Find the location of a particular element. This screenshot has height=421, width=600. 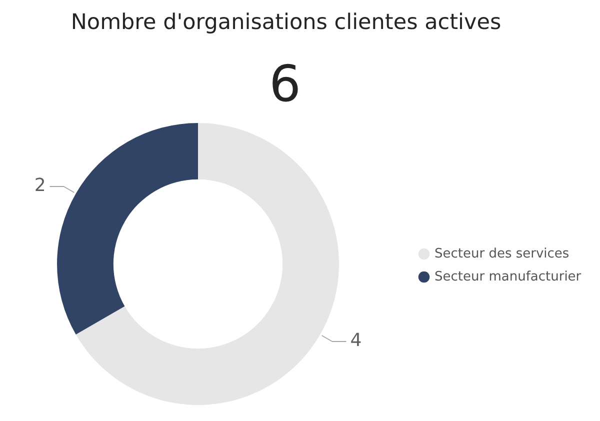

chart-title: Nombre d'organisations clientes actives is located at coordinates (286, 22).